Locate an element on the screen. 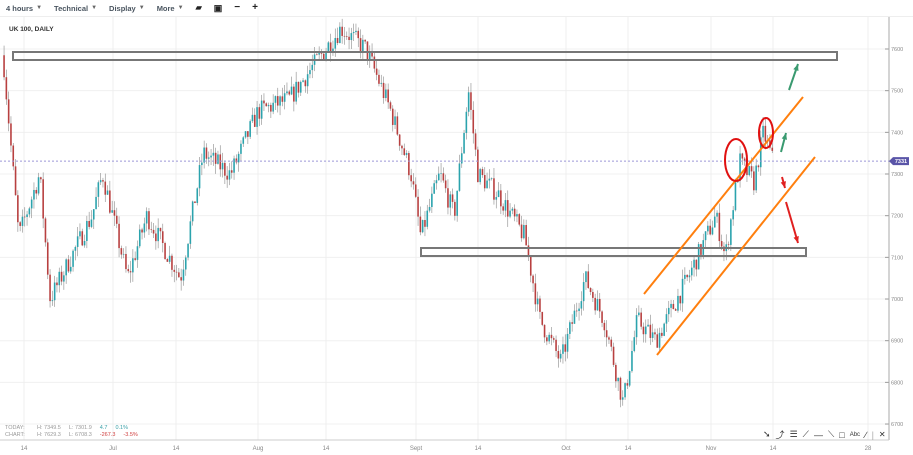 This screenshot has width=913, height=455. chart-stats: CHART: H: 7629.3 L: 6708.3 -267.3 -3.5% is located at coordinates (71, 435).